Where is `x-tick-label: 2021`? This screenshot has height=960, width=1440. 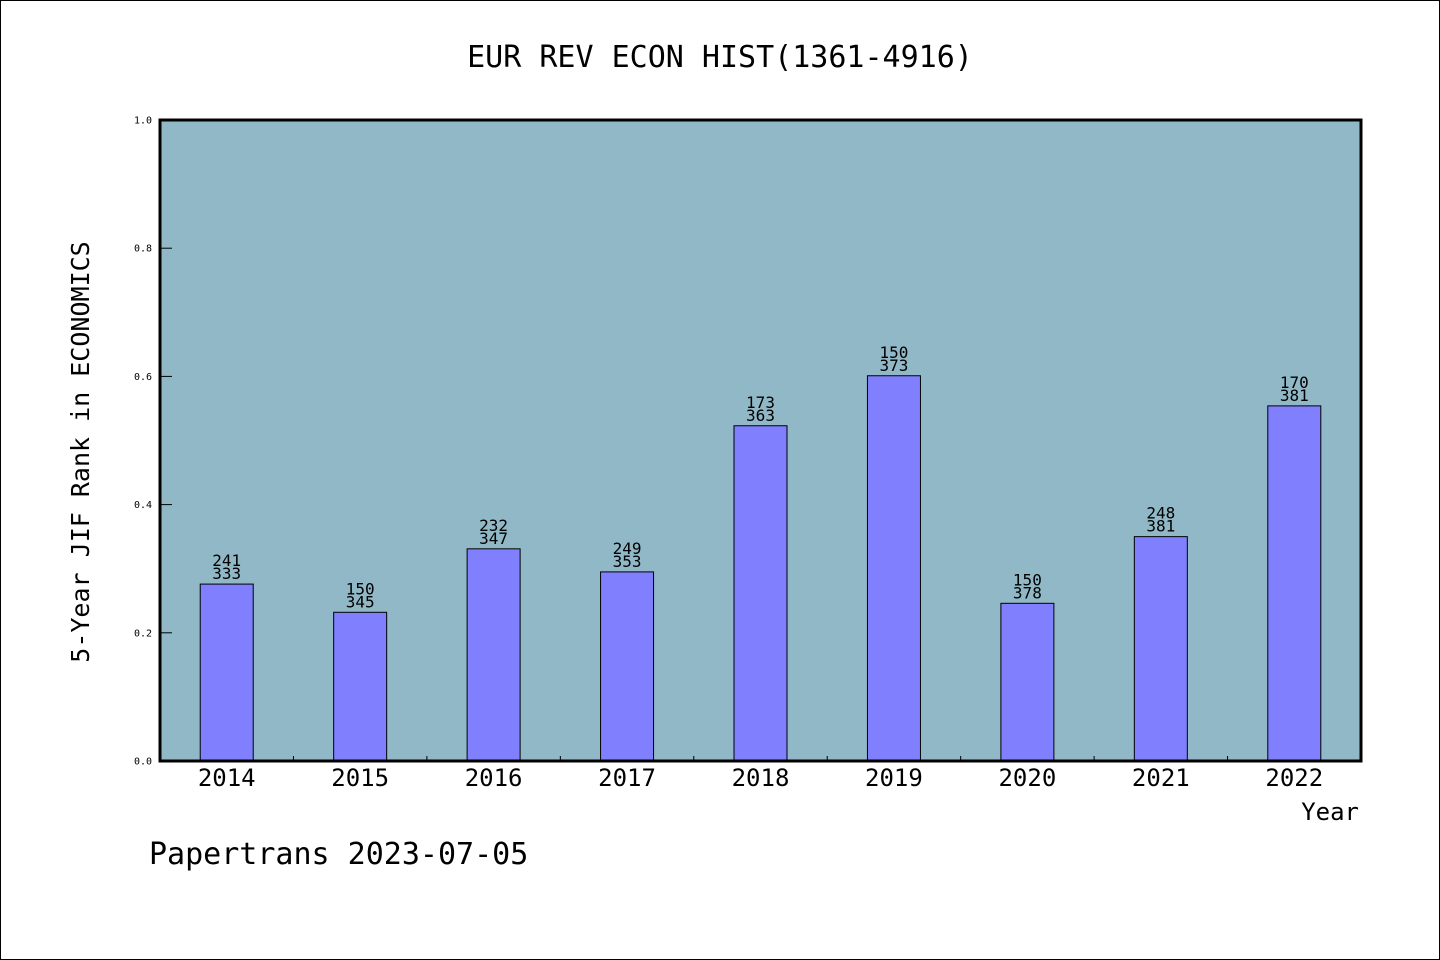
x-tick-label: 2021 is located at coordinates (1161, 778).